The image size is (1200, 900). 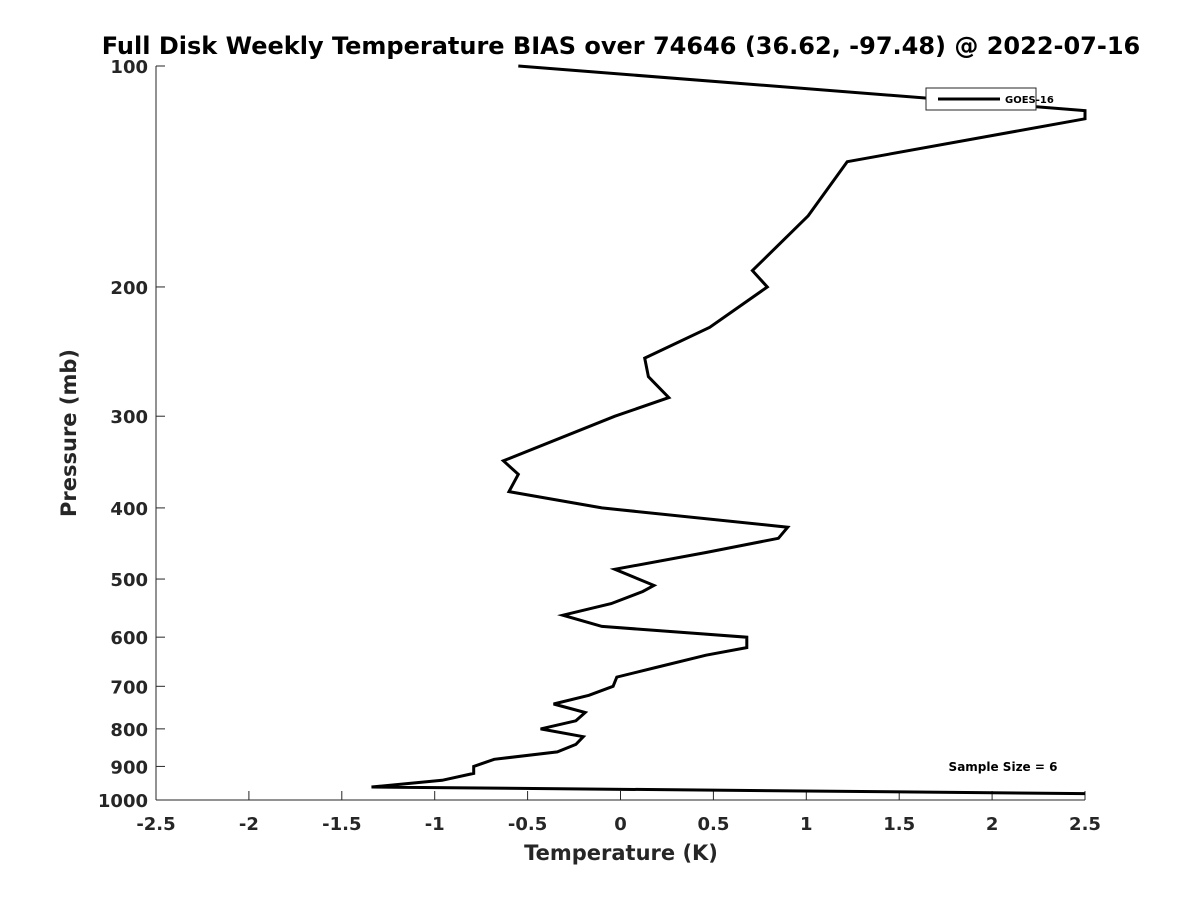 I want to click on x-tick-label: 2.5, so click(x=1085, y=824).